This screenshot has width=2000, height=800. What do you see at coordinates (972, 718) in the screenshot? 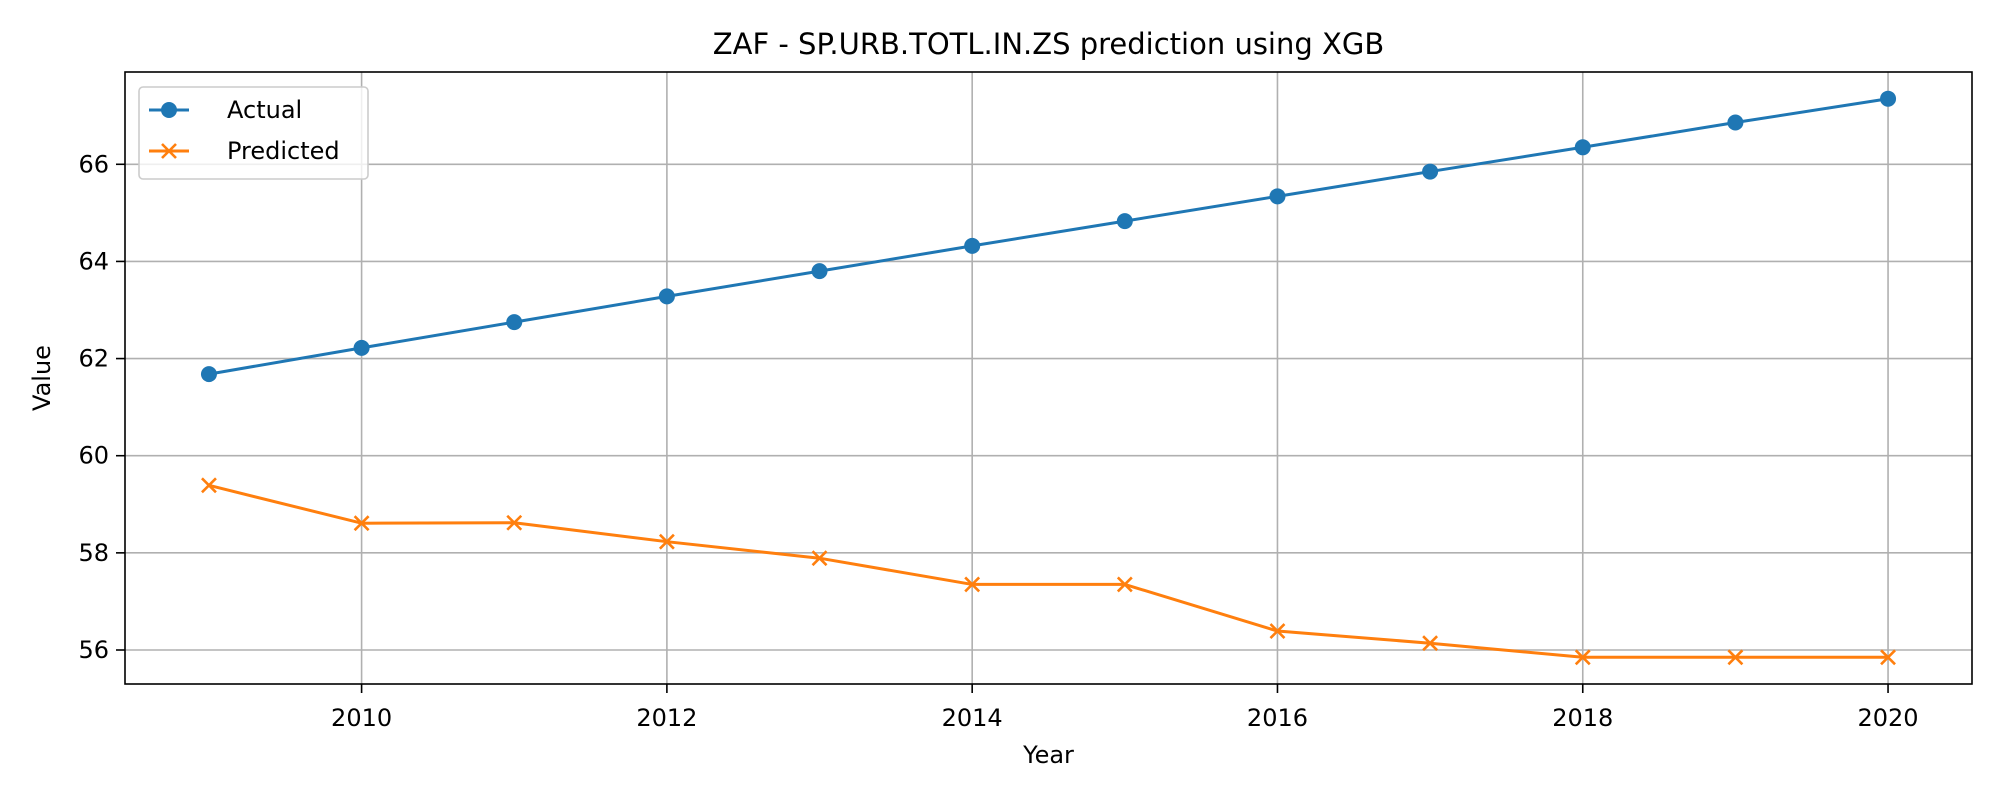
I see `x-tick-label: 2014` at bounding box center [972, 718].